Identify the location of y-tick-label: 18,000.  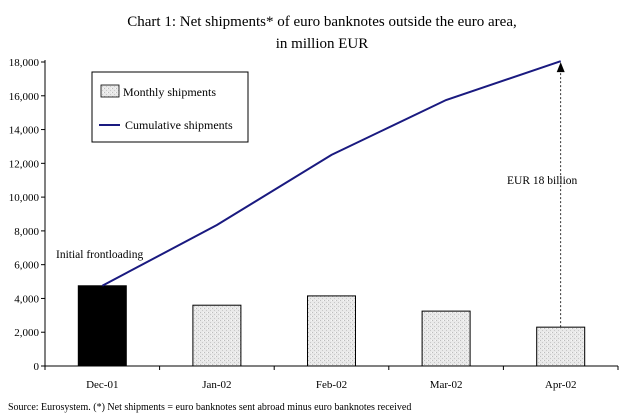
(24, 63).